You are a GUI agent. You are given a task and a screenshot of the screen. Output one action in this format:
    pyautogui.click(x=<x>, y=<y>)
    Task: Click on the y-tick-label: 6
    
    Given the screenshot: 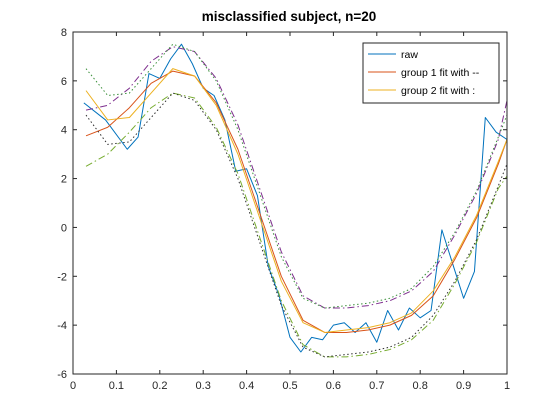 What is the action you would take?
    pyautogui.click(x=64, y=82)
    